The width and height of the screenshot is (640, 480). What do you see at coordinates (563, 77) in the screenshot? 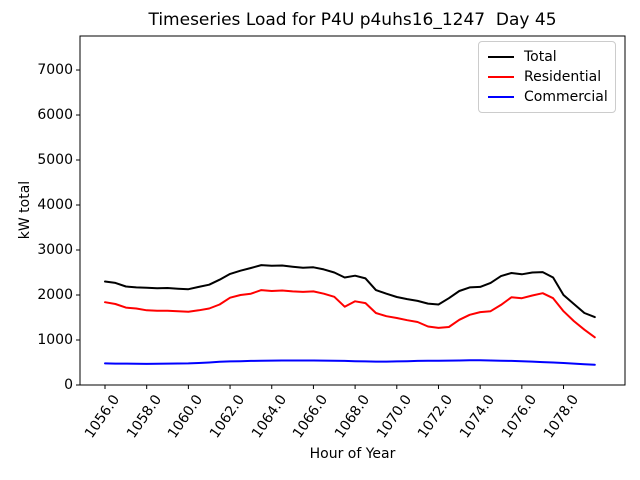
I see `legend-label: Residential` at bounding box center [563, 77].